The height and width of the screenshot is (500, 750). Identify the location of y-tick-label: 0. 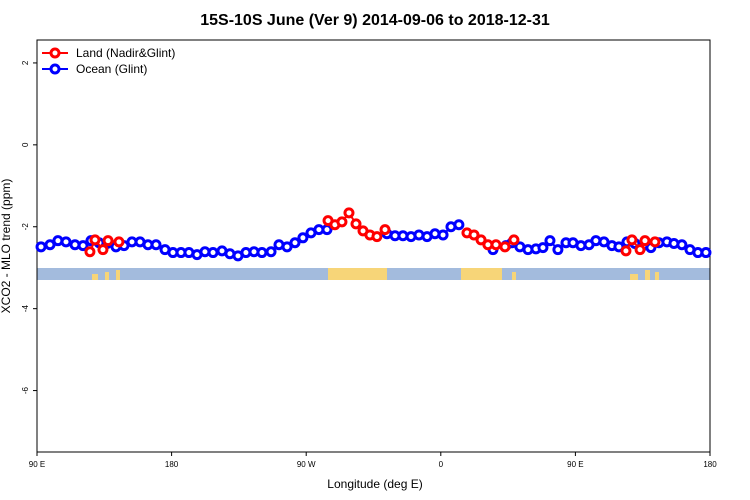
(25, 144).